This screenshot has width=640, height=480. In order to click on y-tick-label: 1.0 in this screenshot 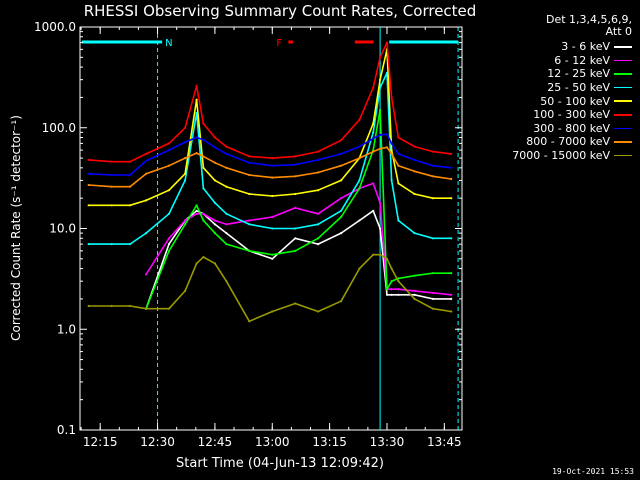, I will do `click(66, 329)`.